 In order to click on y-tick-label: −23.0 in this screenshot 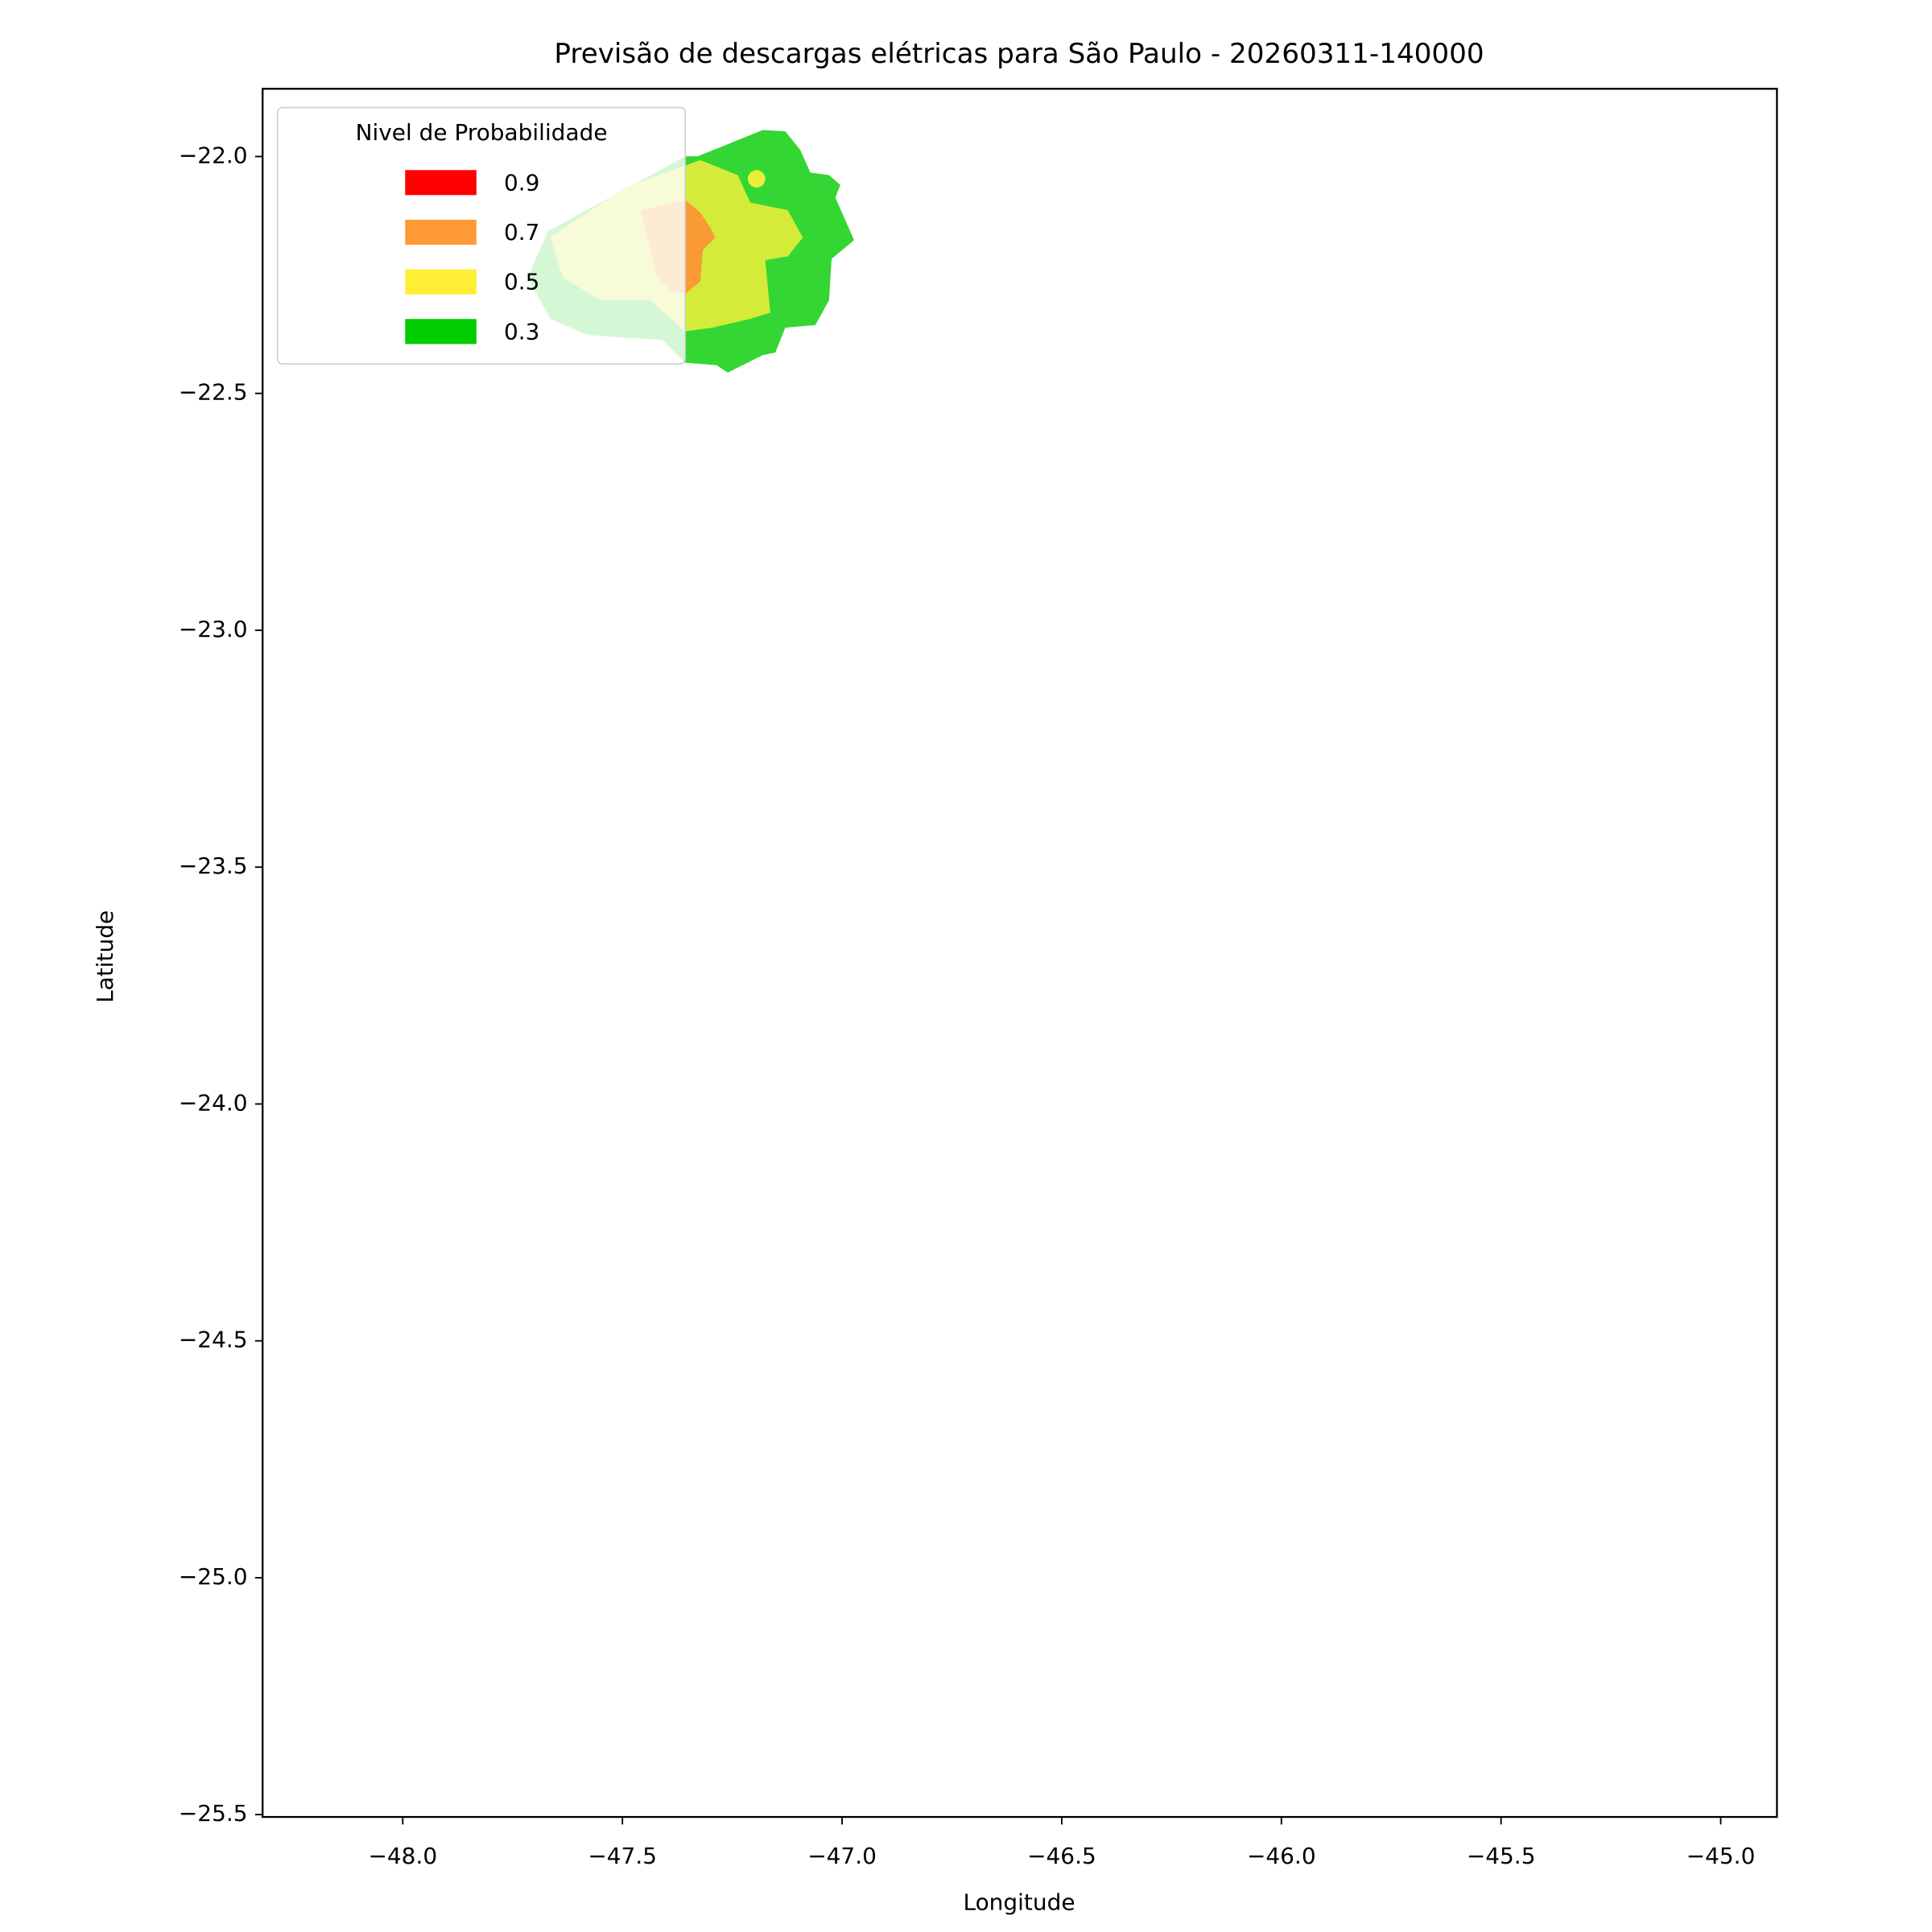, I will do `click(213, 629)`.